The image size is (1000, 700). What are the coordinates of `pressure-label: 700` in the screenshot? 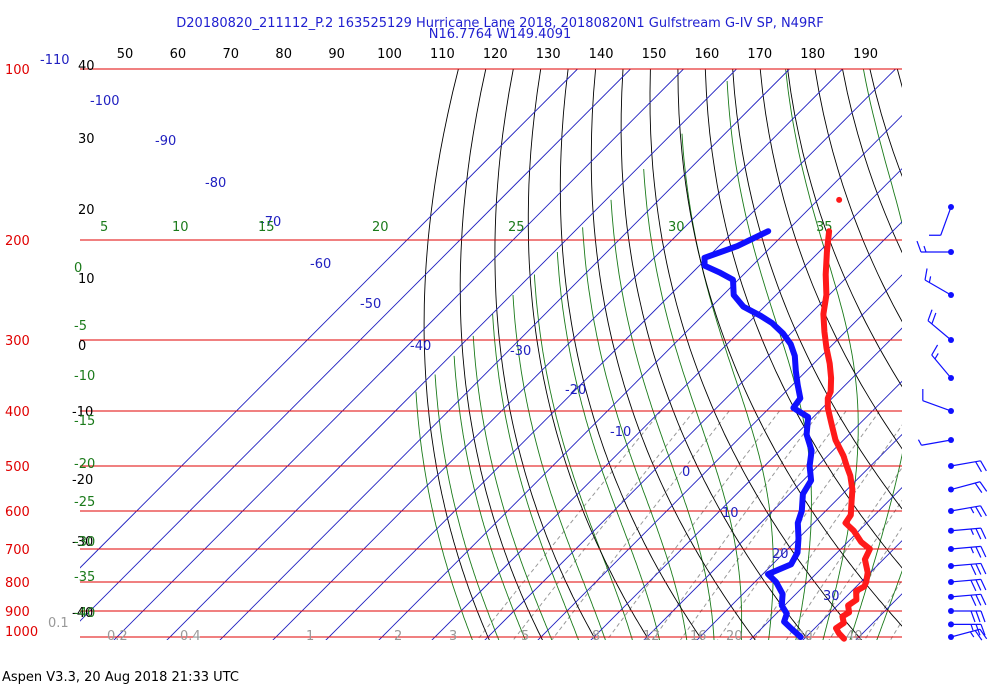 It's located at (17, 550).